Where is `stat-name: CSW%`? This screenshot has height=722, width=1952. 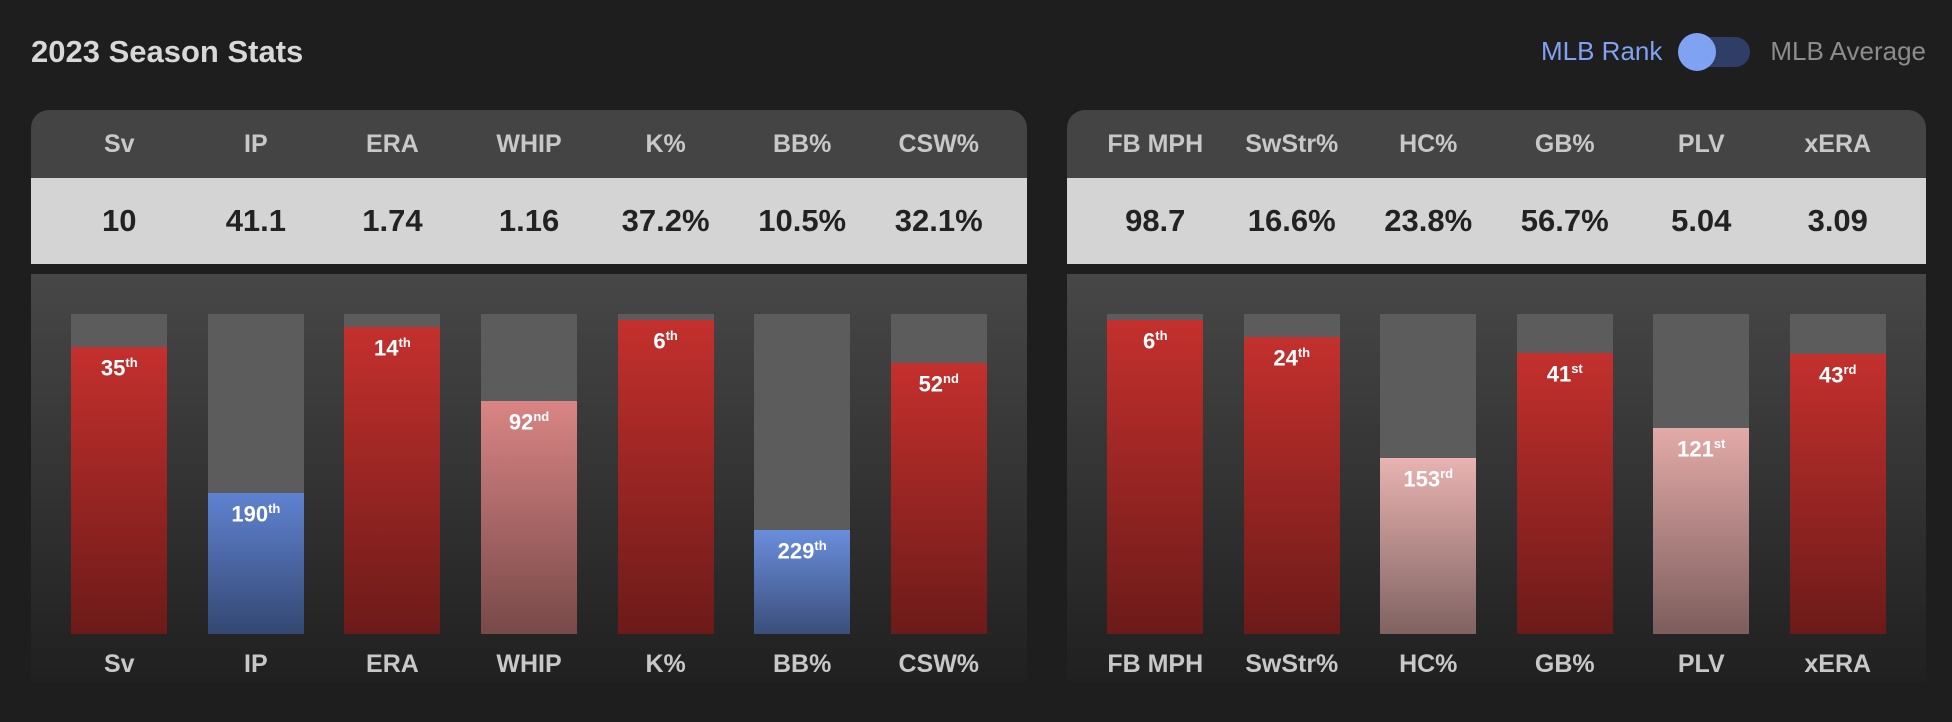 stat-name: CSW% is located at coordinates (939, 143).